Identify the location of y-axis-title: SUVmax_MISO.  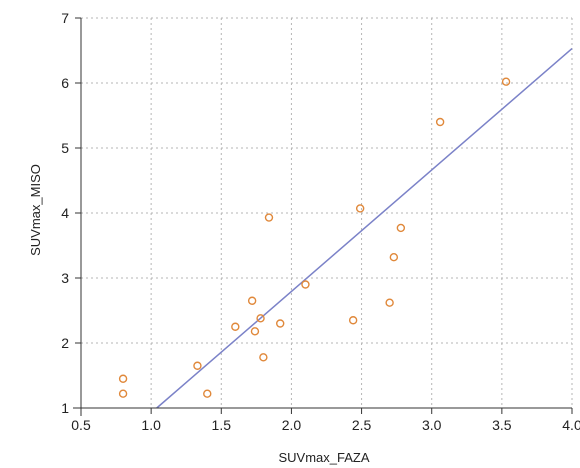
(35, 210).